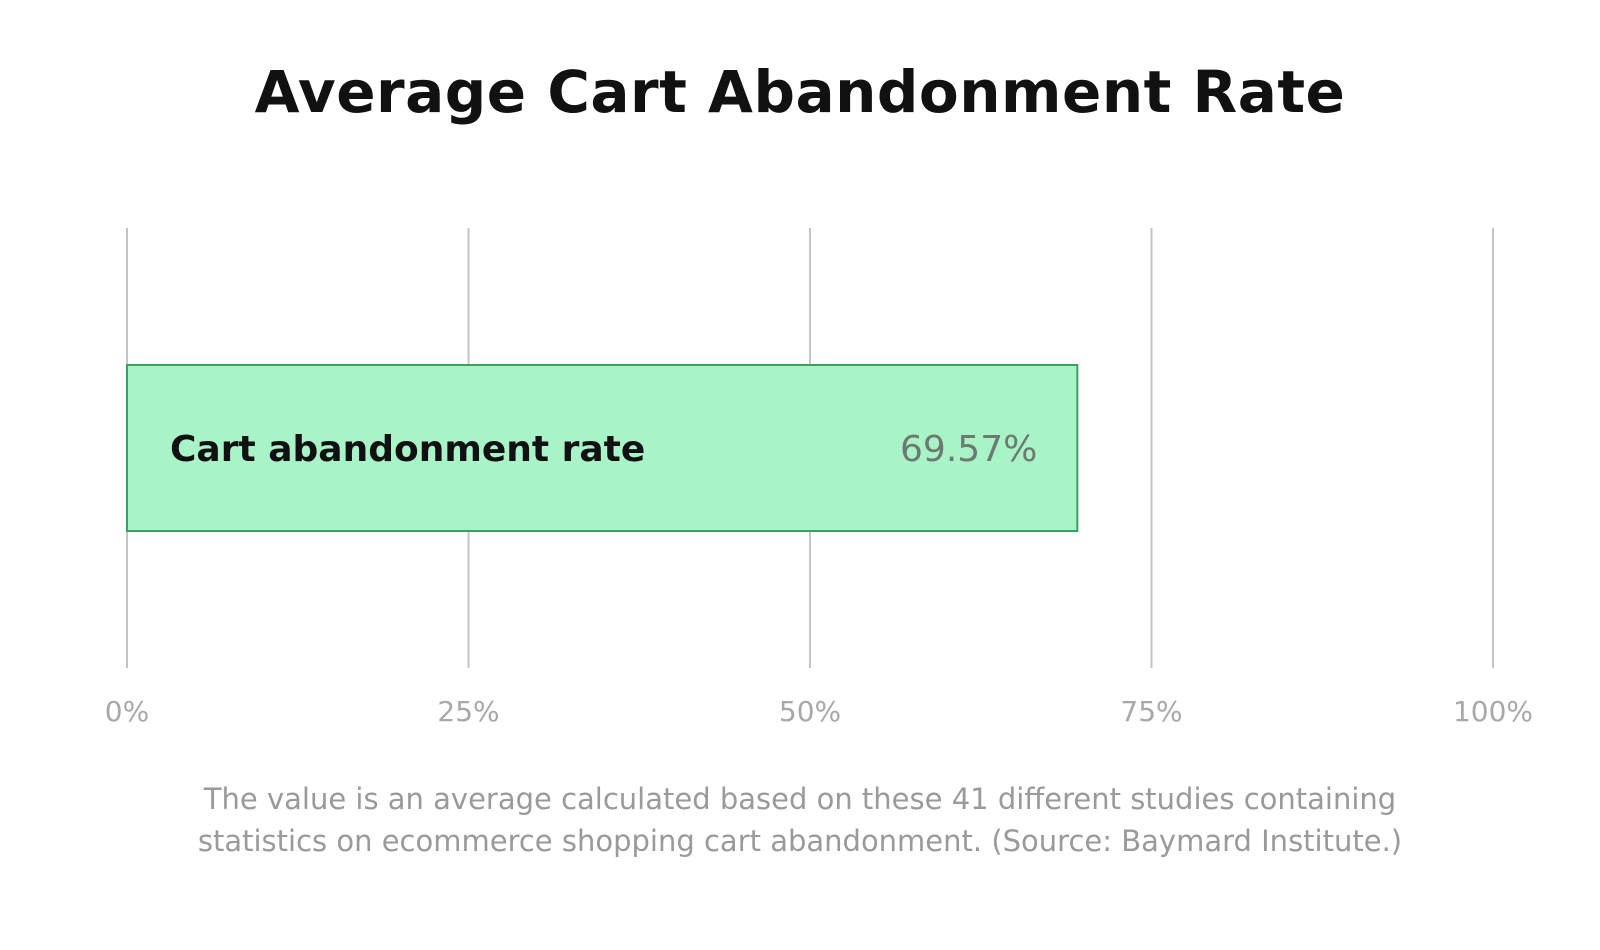  Describe the element at coordinates (468, 711) in the screenshot. I see `x-tick-label: 25%` at that location.